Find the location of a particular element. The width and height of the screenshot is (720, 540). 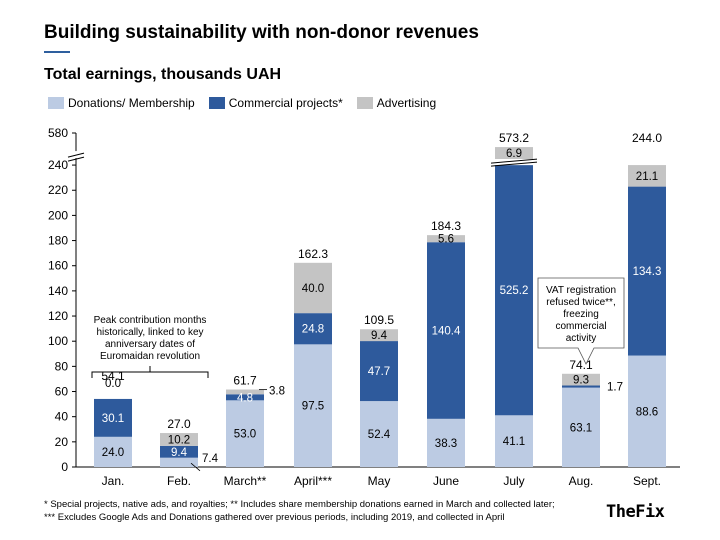

y-tick-label: 180 is located at coordinates (58, 241).